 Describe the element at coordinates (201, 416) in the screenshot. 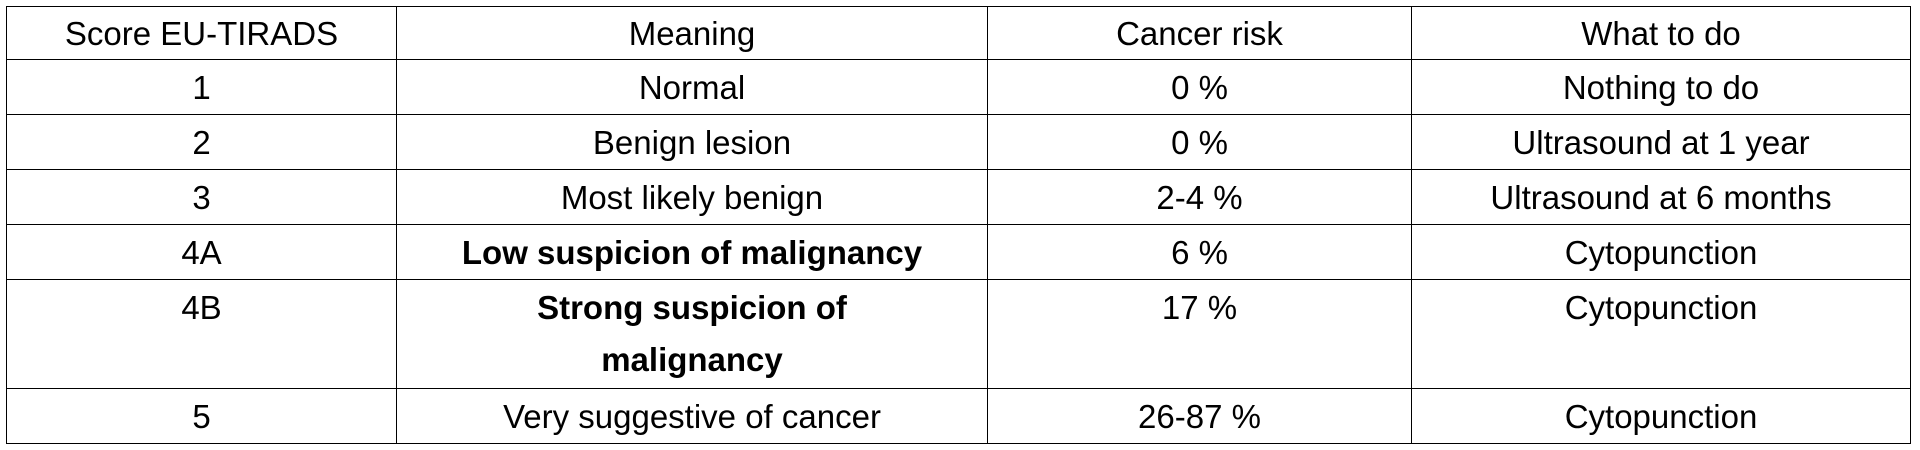

I see `cell: 5` at that location.